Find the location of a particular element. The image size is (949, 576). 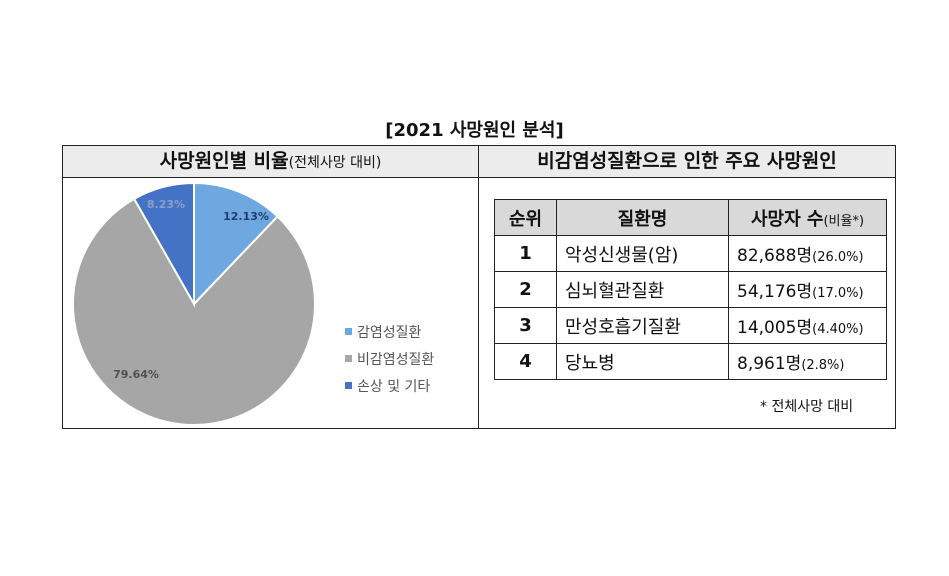

col-header-disease: 질환명 is located at coordinates (642, 217).